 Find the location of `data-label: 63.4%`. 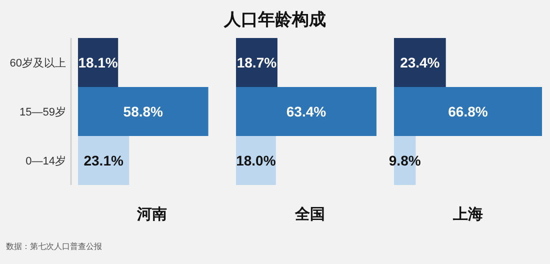

data-label: 63.4% is located at coordinates (306, 112).